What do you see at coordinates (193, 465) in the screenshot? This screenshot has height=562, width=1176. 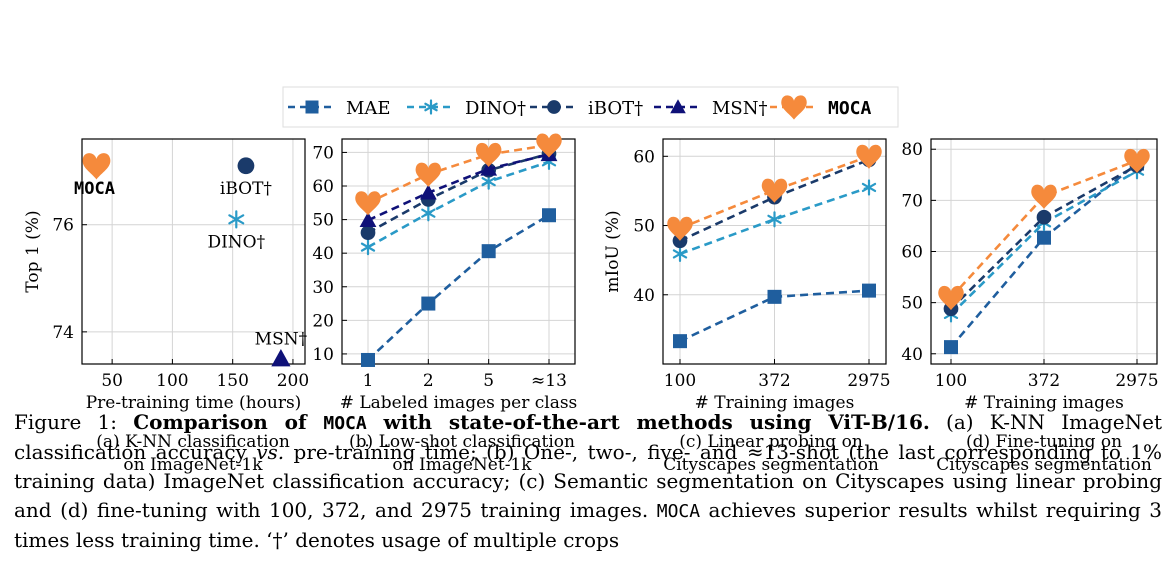 I see `subcaption-a-1: on ImageNet-1k` at bounding box center [193, 465].